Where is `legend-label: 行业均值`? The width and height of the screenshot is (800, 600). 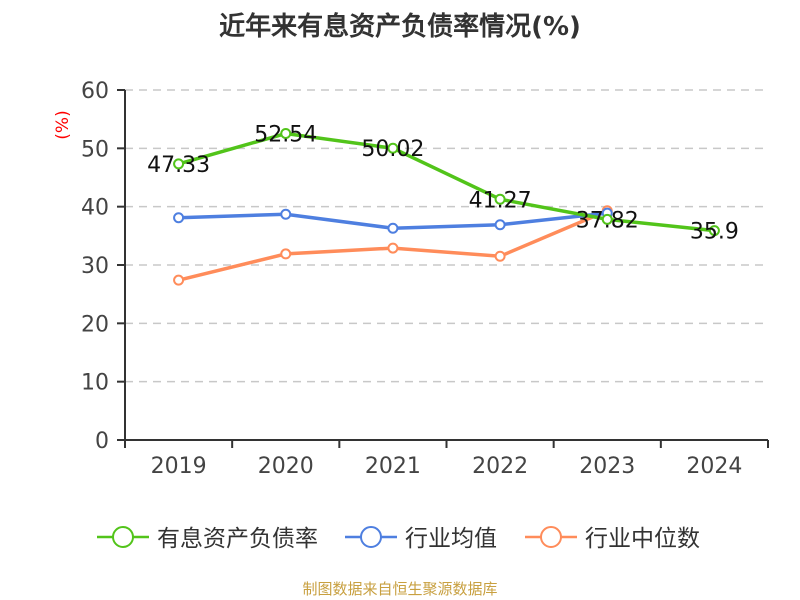 legend-label: 行业均值 is located at coordinates (451, 539).